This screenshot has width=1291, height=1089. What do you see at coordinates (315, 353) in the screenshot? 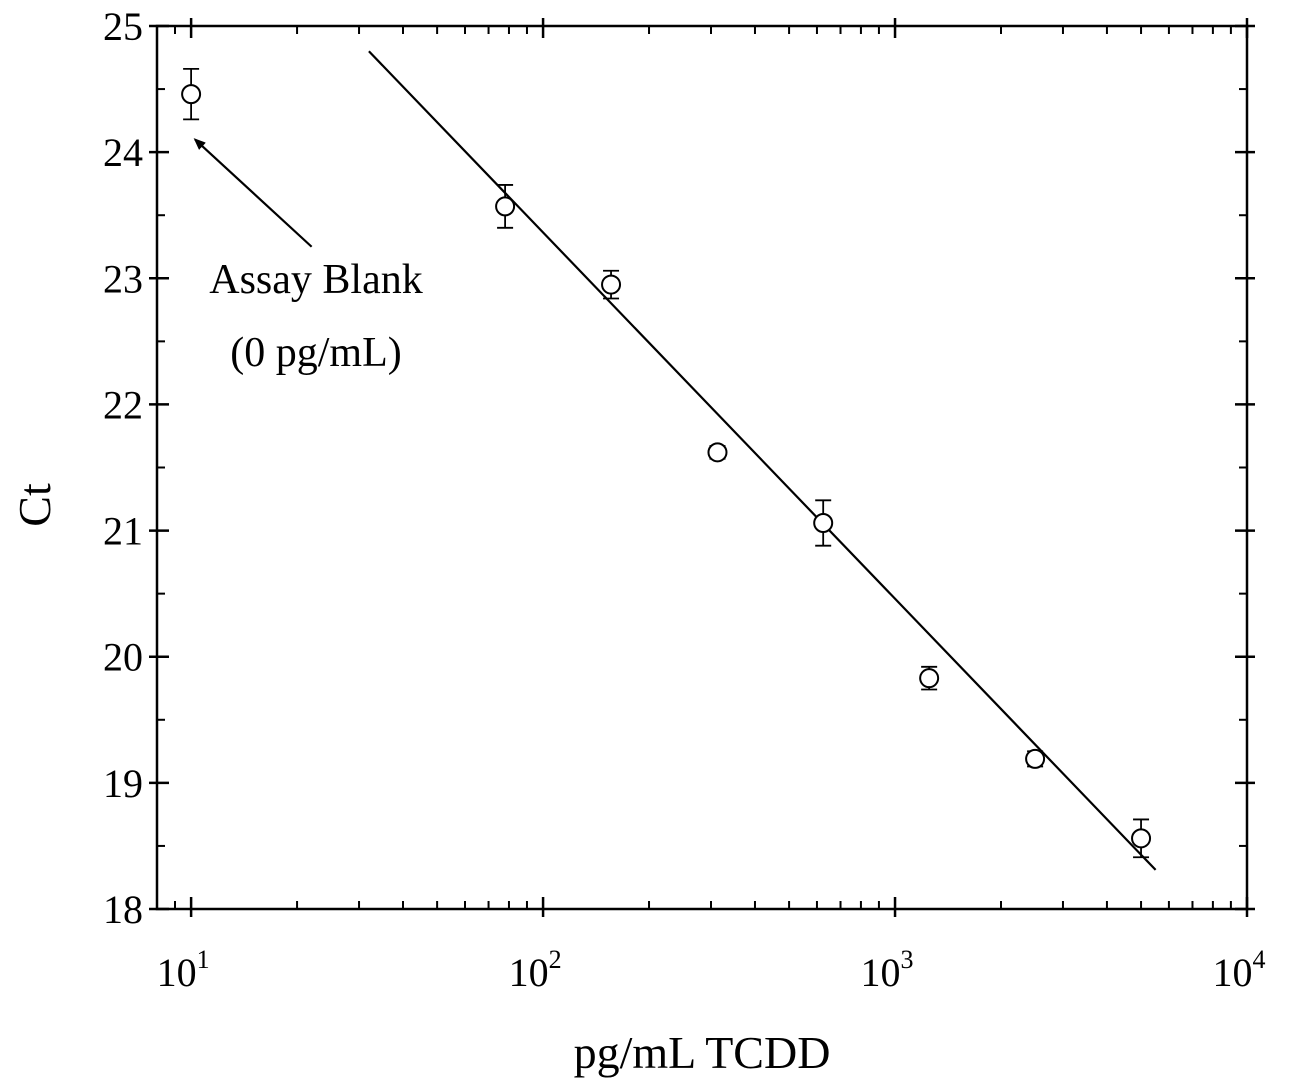
I see `annotation-line-2: (0 pg/mL)` at bounding box center [315, 353].